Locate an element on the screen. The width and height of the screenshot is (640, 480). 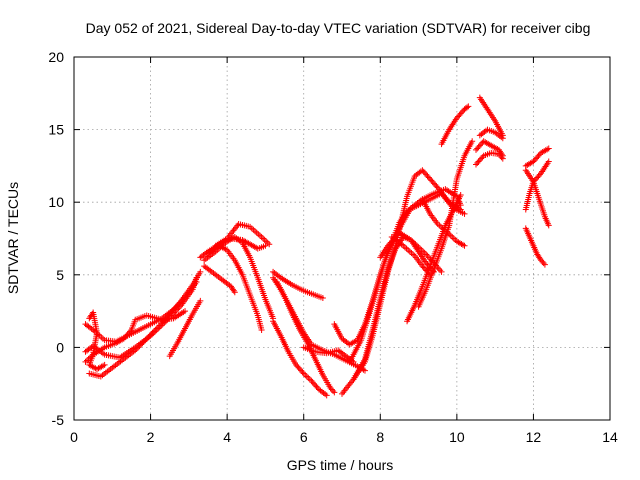
series-arc3 is located at coordinates (145, 324).